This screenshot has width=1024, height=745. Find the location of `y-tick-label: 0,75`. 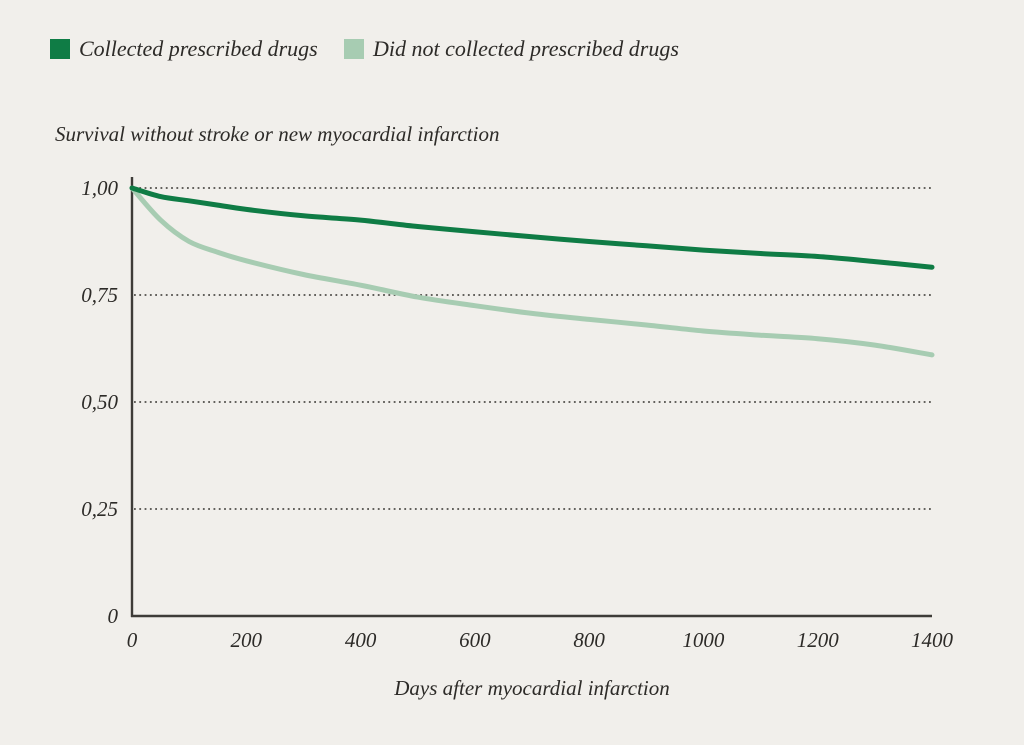

y-tick-label: 0,75 is located at coordinates (99, 295).